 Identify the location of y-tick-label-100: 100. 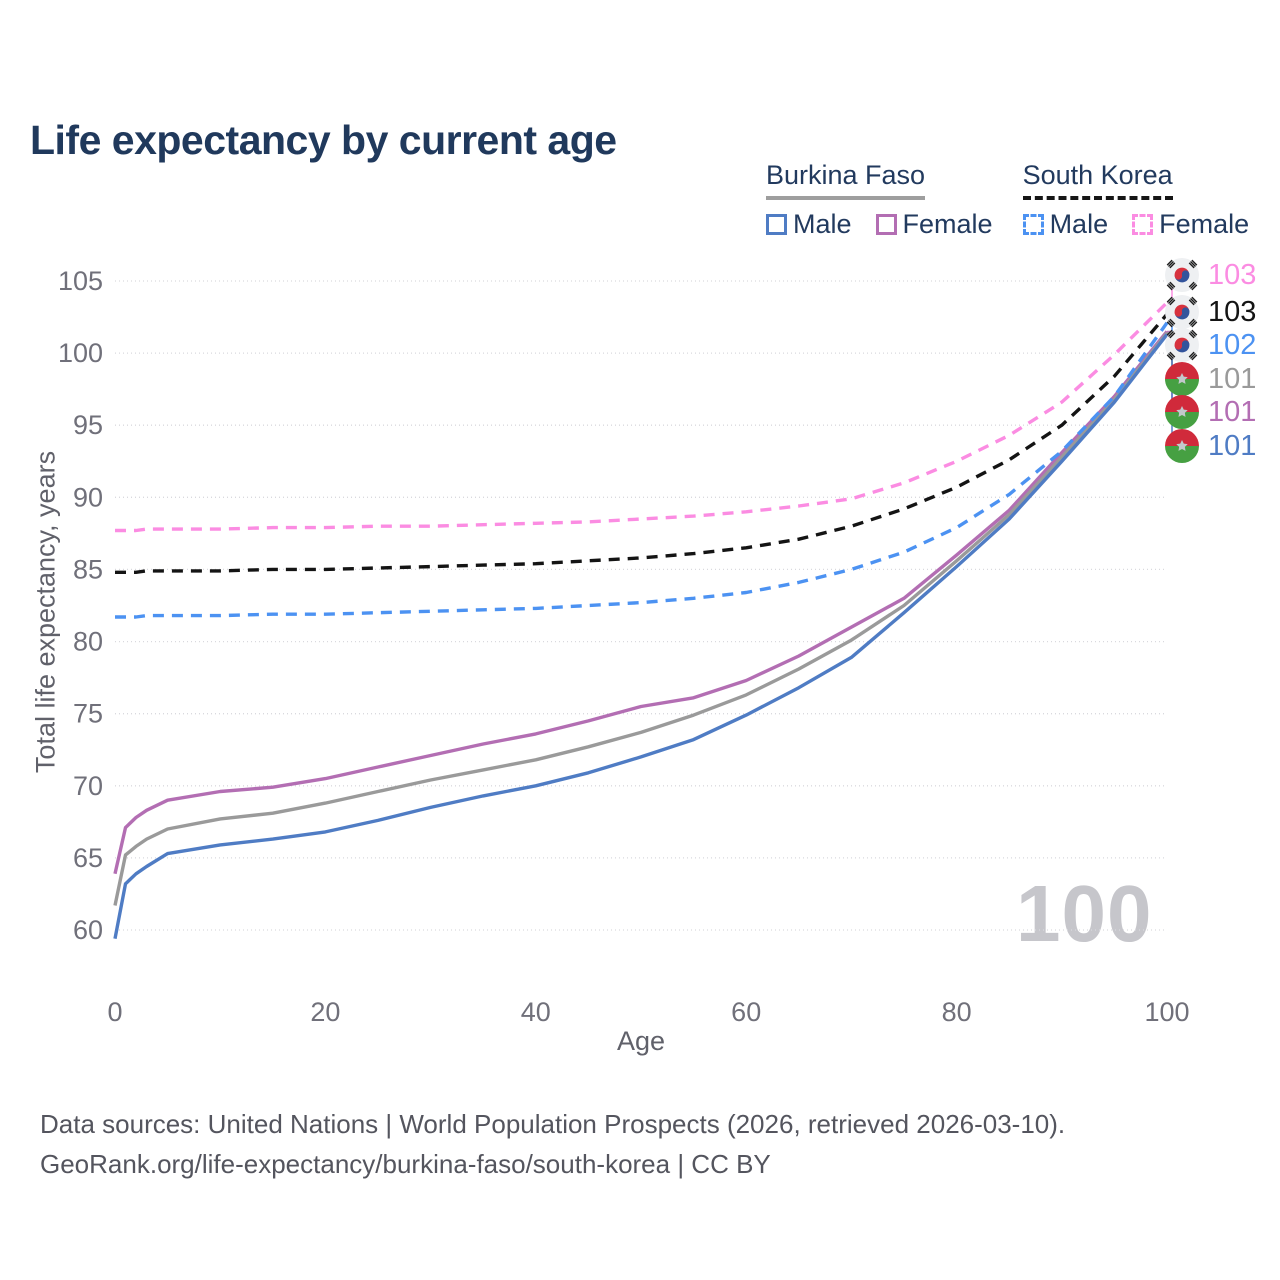
(80, 353).